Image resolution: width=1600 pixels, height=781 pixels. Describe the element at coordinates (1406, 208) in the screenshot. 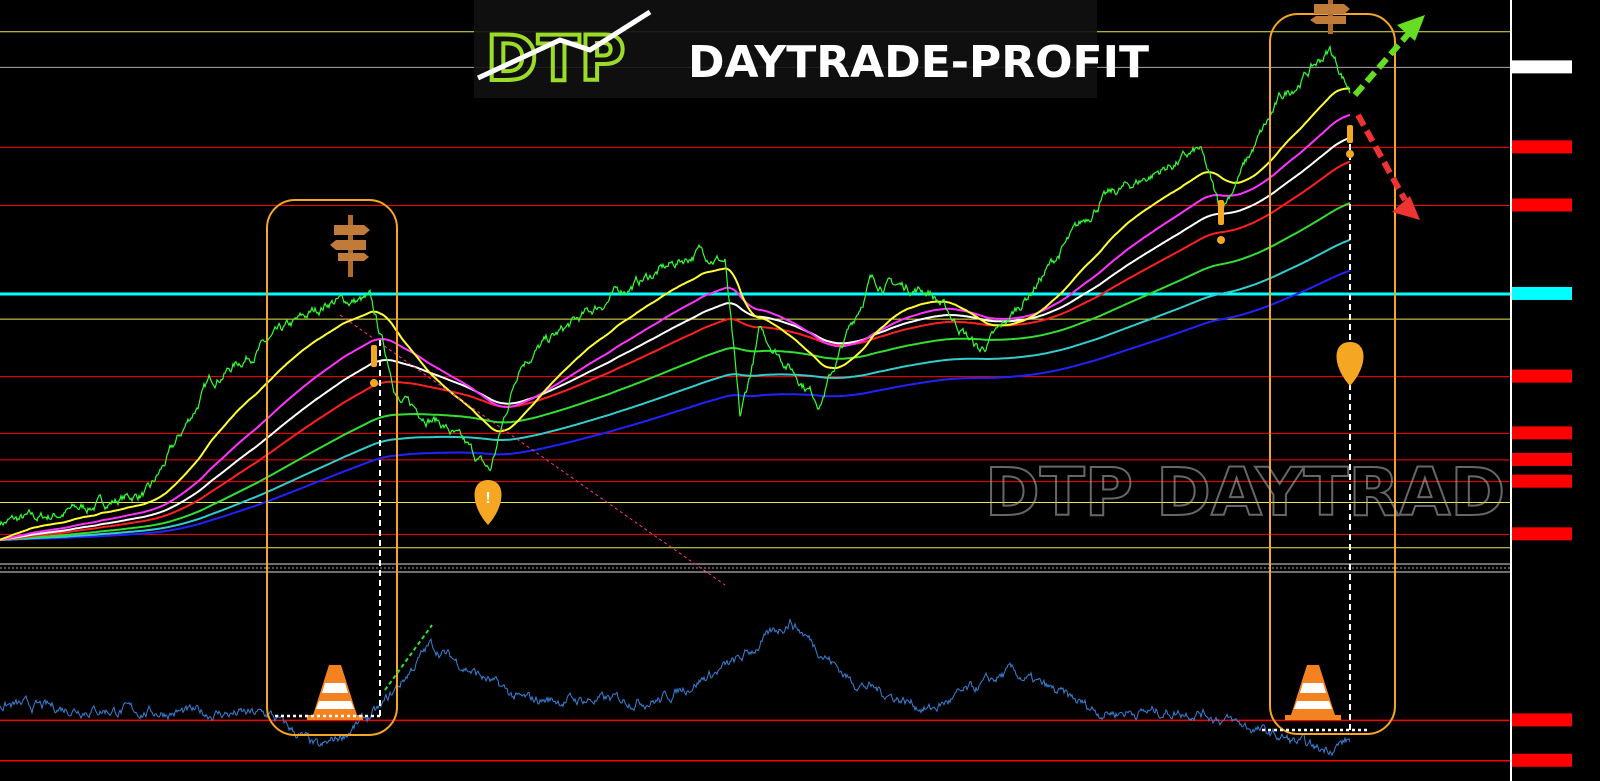

I see `bearish-arrow-head` at that location.